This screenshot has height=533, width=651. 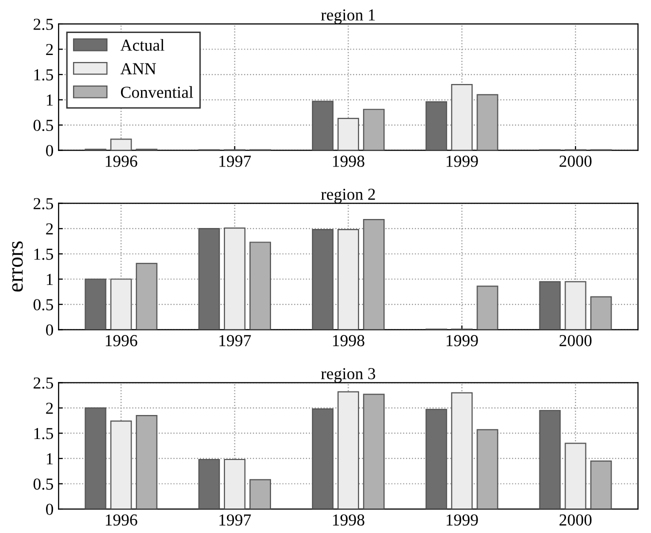 I want to click on legend-label: Convential, so click(x=157, y=92).